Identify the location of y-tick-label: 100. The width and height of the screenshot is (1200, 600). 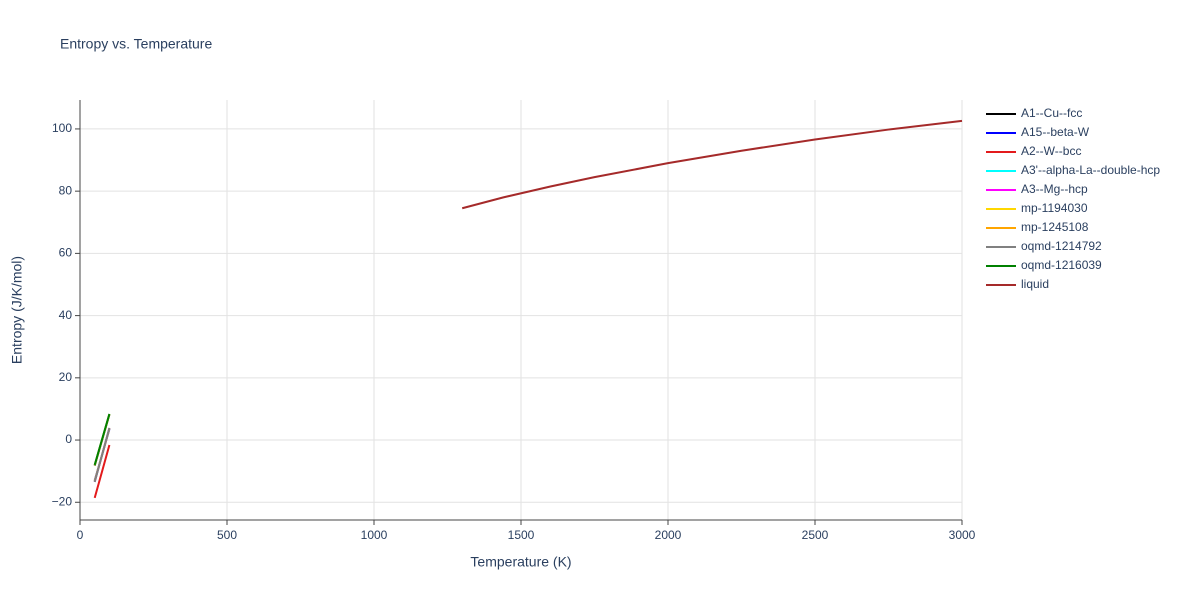
(62, 128).